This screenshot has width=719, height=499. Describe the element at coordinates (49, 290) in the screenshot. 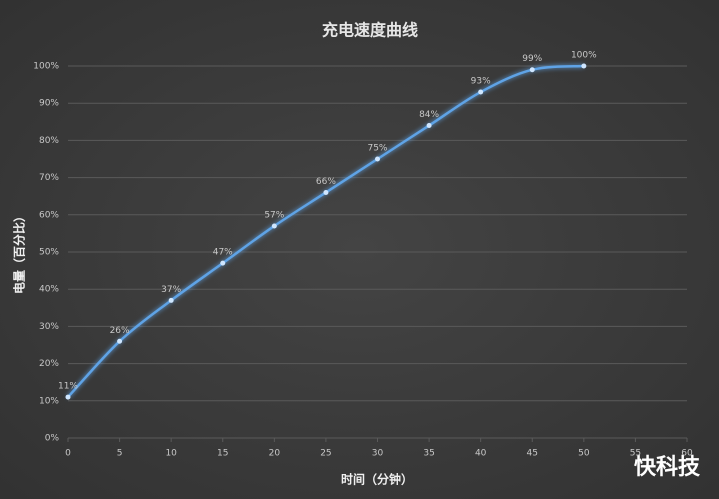

I see `y-tick-label: 40%` at that location.